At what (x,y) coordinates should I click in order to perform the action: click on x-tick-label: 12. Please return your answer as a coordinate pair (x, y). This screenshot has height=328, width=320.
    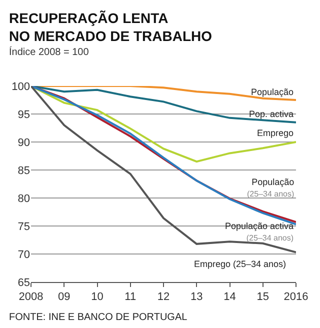
    Looking at the image, I should click on (163, 297).